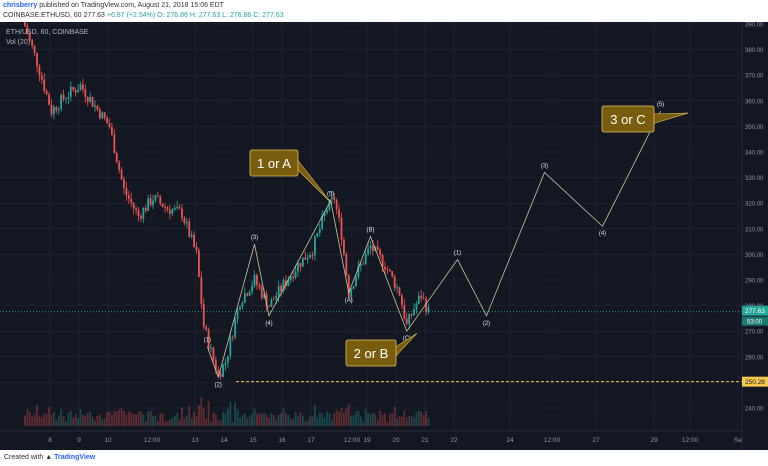 The width and height of the screenshot is (768, 466). Describe the element at coordinates (75, 457) in the screenshot. I see `tradingview-brand: TradingView` at that location.